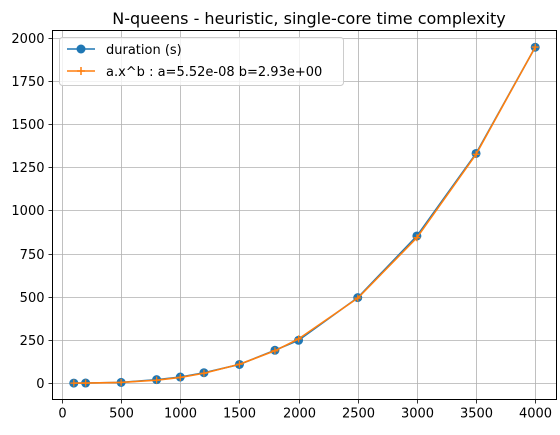  Describe the element at coordinates (299, 414) in the screenshot. I see `x-tick-label: 2000` at that location.